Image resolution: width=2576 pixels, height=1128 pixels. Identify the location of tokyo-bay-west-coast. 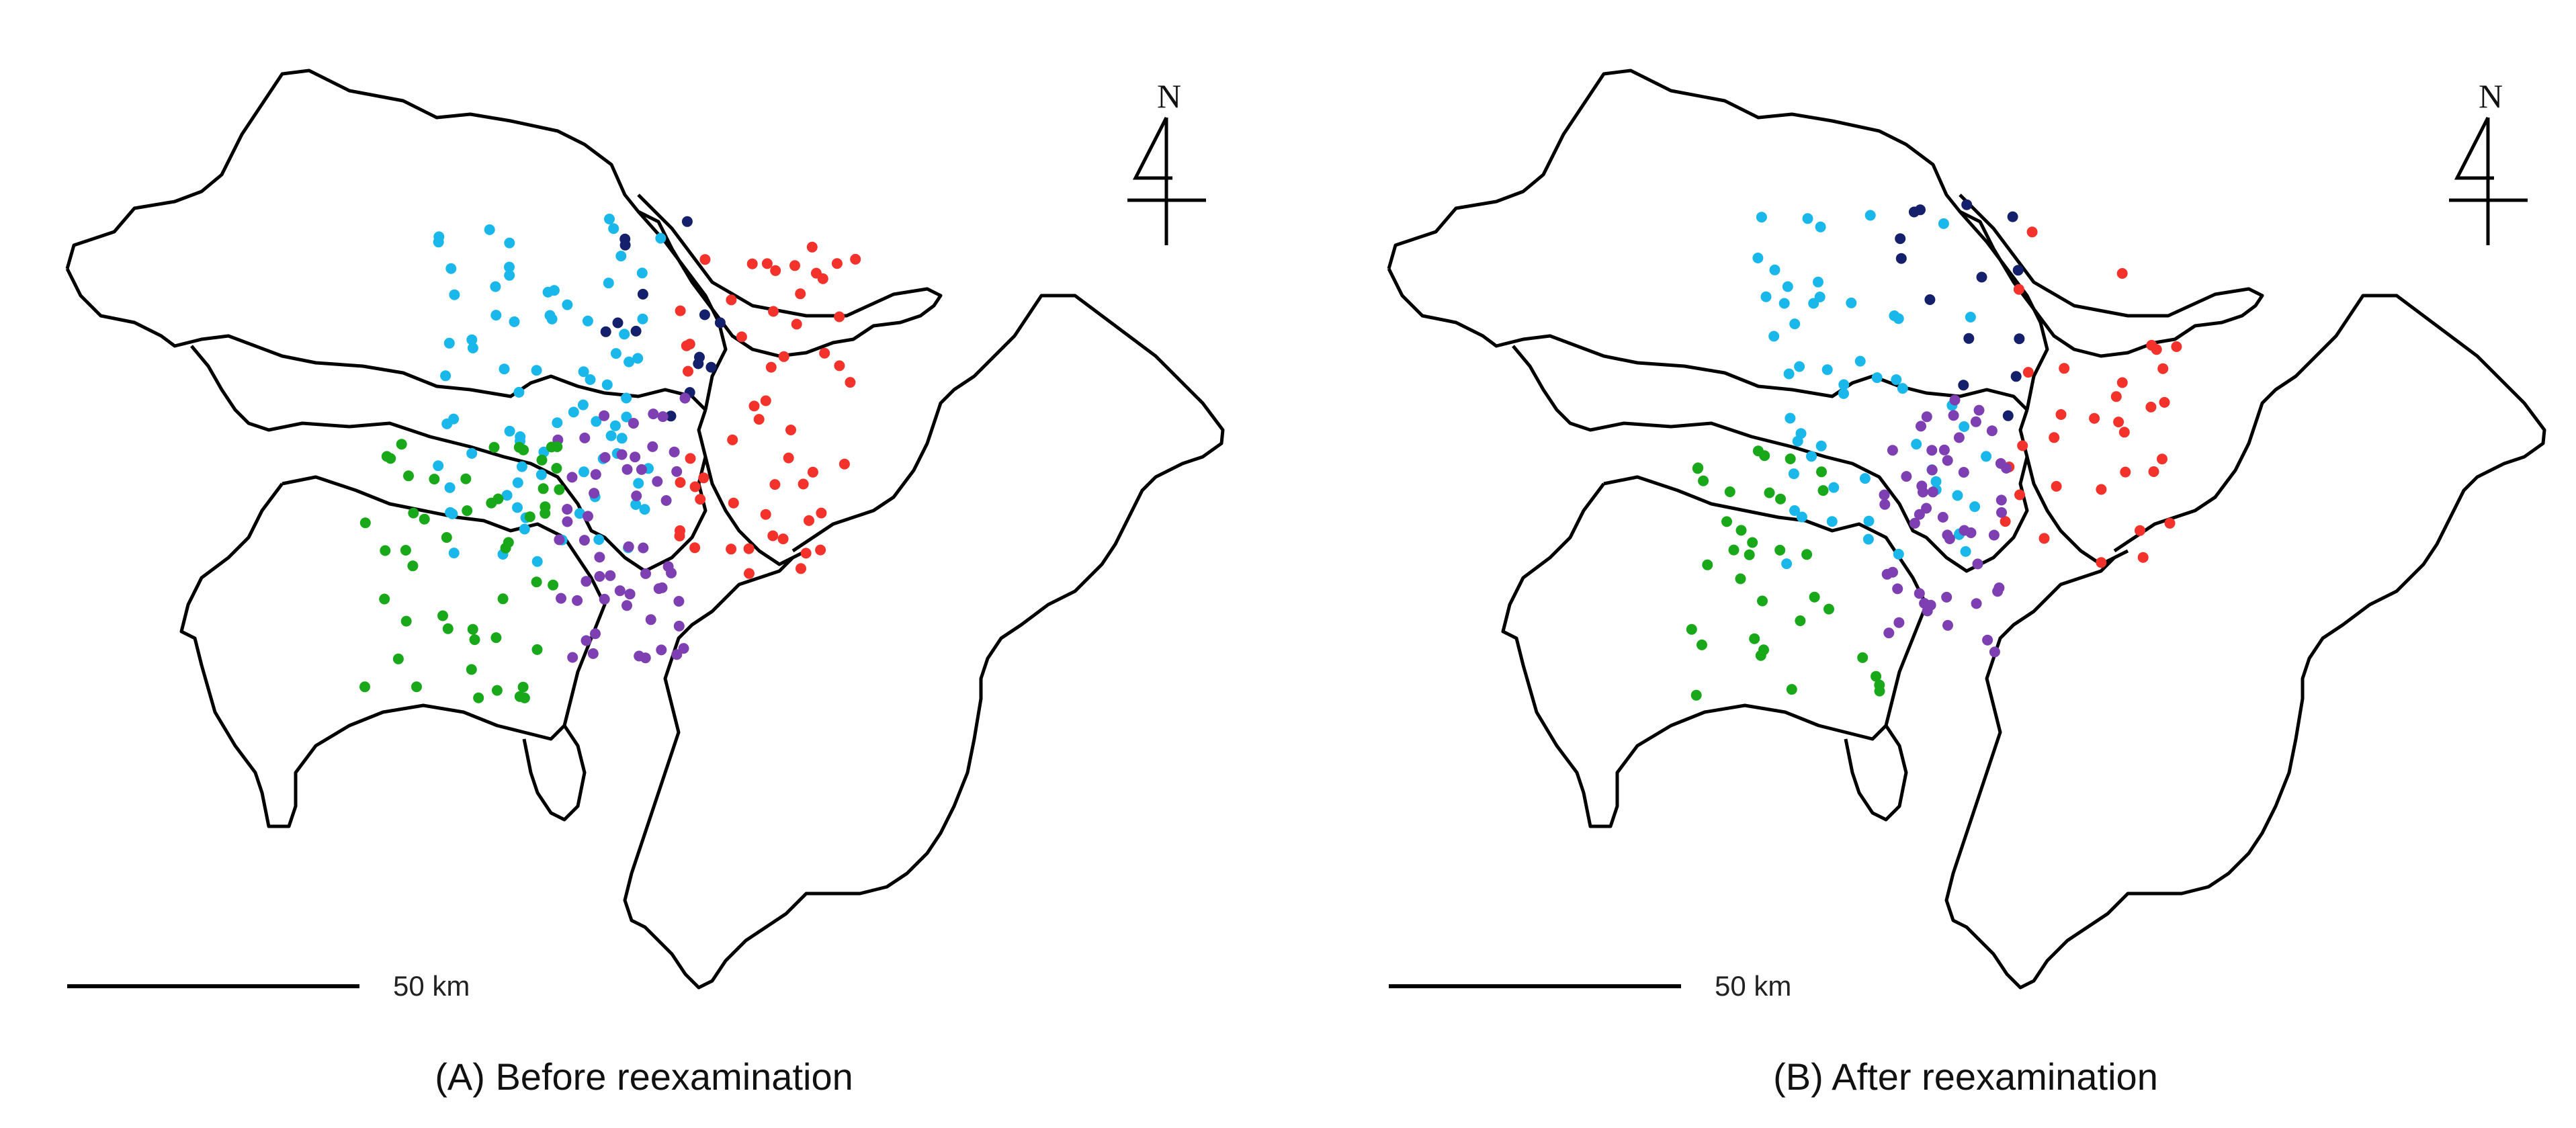
(2077, 511).